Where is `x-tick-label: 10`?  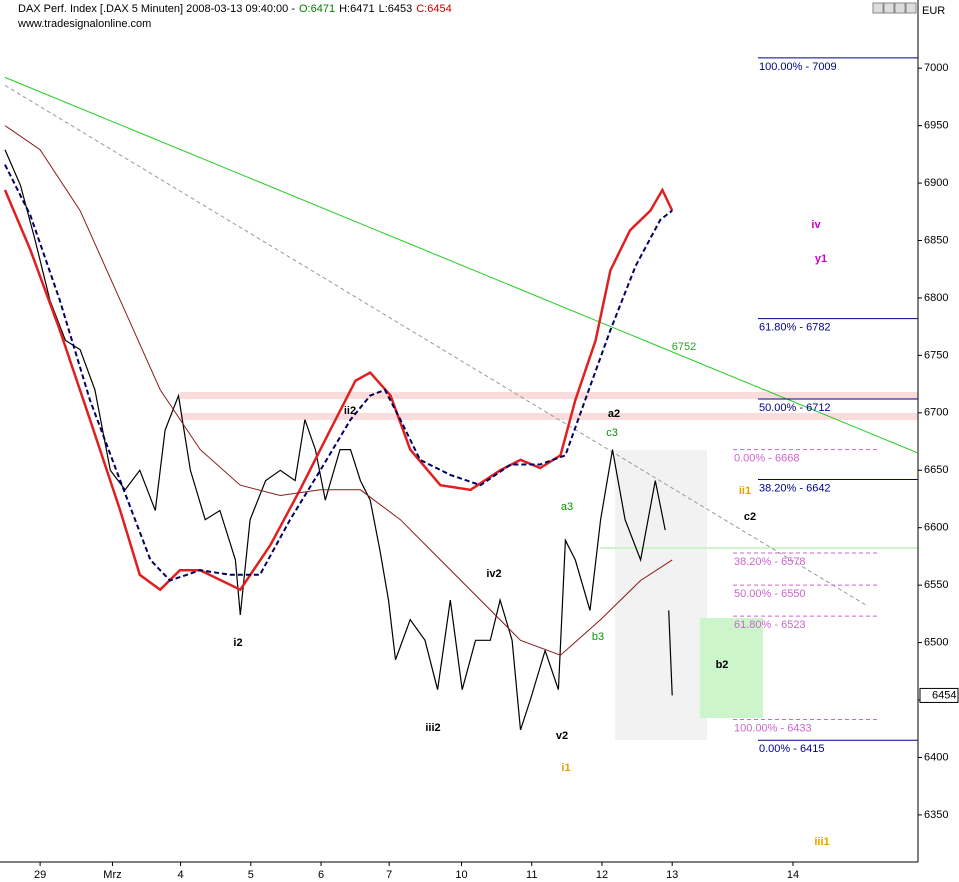
x-tick-label: 10 is located at coordinates (461, 875).